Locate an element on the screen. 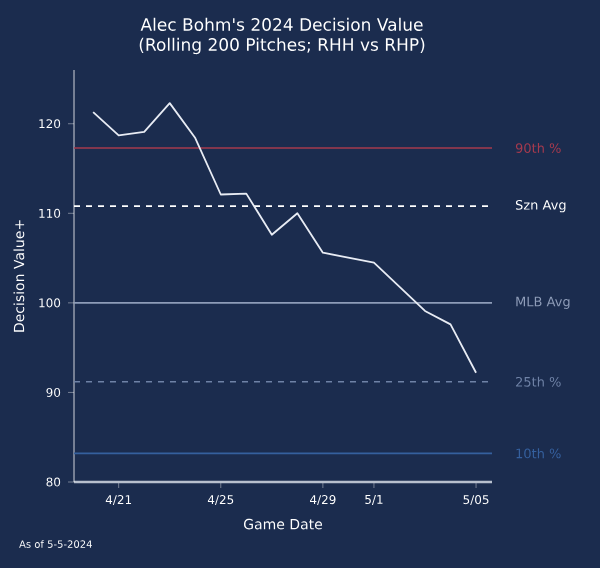 Image resolution: width=600 pixels, height=568 pixels. chart-subtitle: (Rolling 200 Pitches; RHH vs RHP) is located at coordinates (282, 46).